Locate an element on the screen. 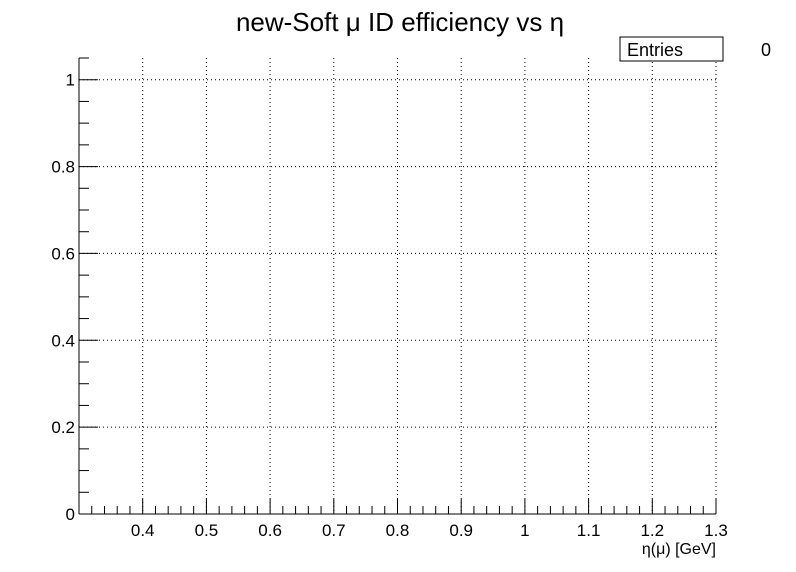  x-tick-label: 0.8 is located at coordinates (398, 530).